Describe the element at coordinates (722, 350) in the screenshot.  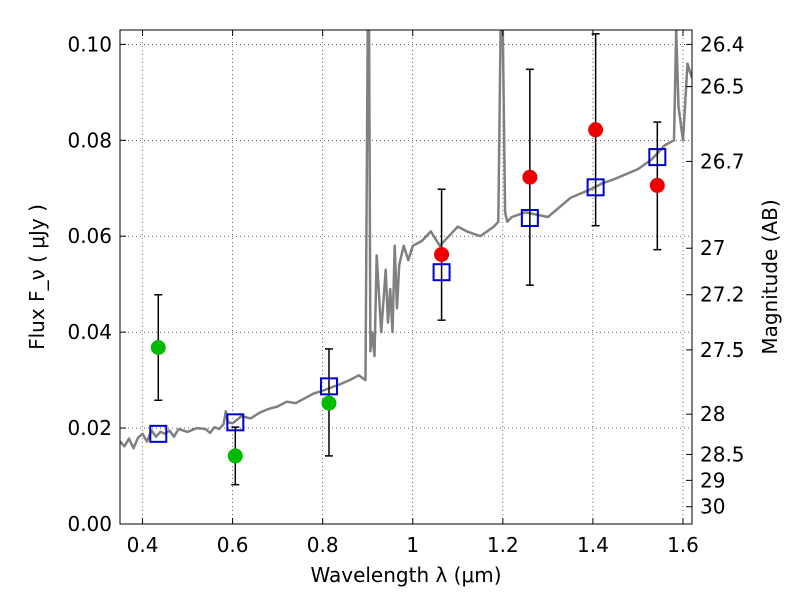
I see `mag-tick-label: 27.5` at that location.